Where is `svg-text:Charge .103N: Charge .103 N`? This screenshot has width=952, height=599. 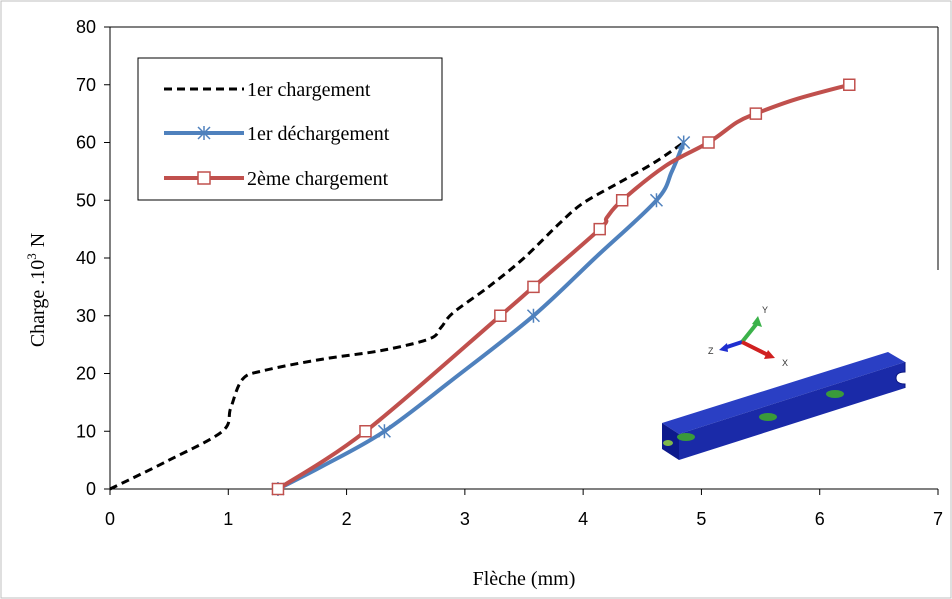
svg-text:Charge .103N: Charge .103 N is located at coordinates (36, 290).